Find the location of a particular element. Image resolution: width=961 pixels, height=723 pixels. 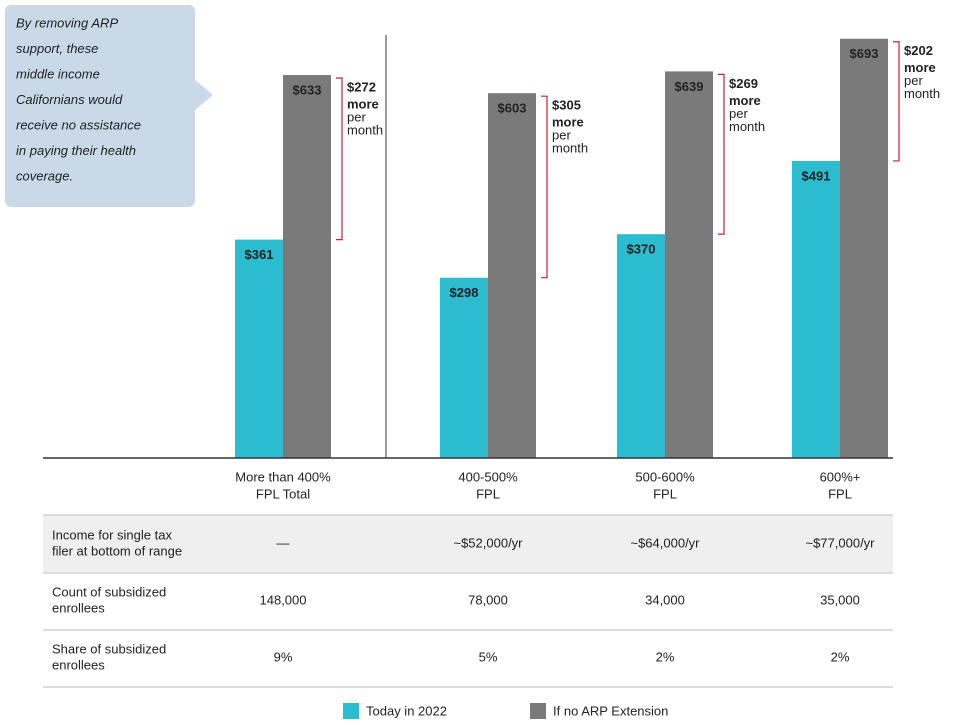

value-label: $639 is located at coordinates (689, 86).